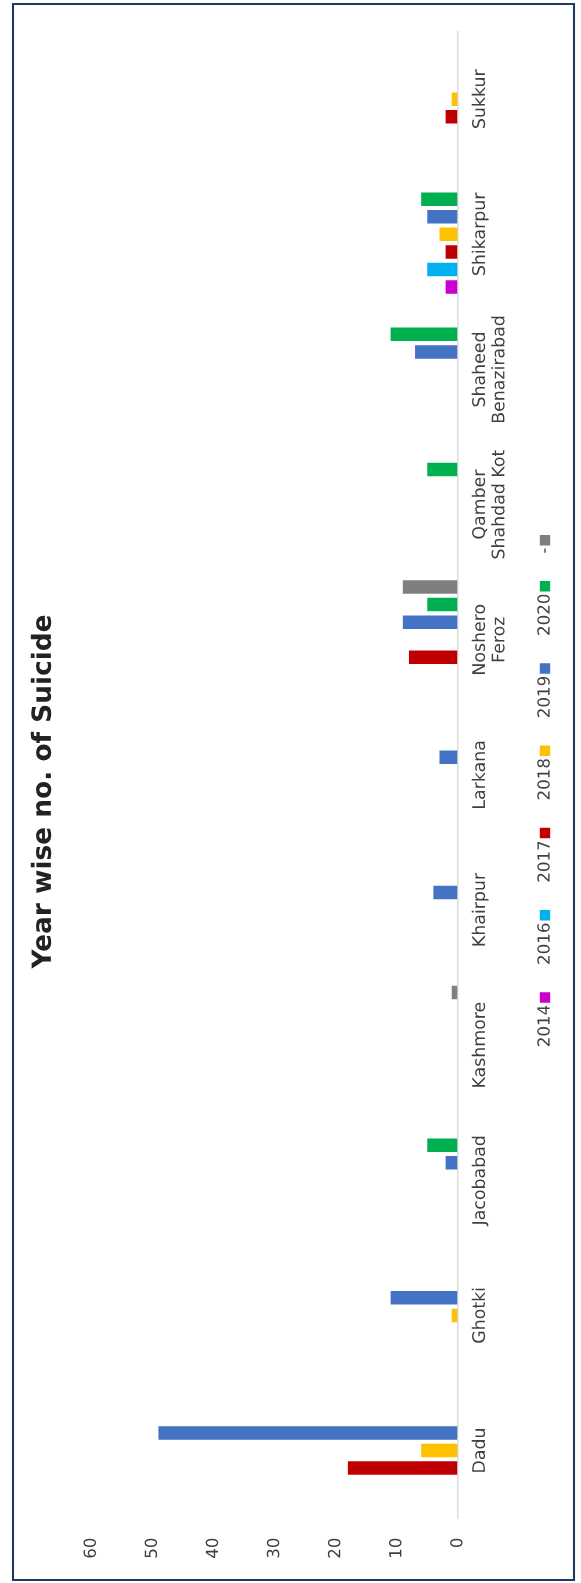 The width and height of the screenshot is (581, 1583). What do you see at coordinates (488, 369) in the screenshot?
I see `y-tick-label: Shaheed Benazirabad` at bounding box center [488, 369].